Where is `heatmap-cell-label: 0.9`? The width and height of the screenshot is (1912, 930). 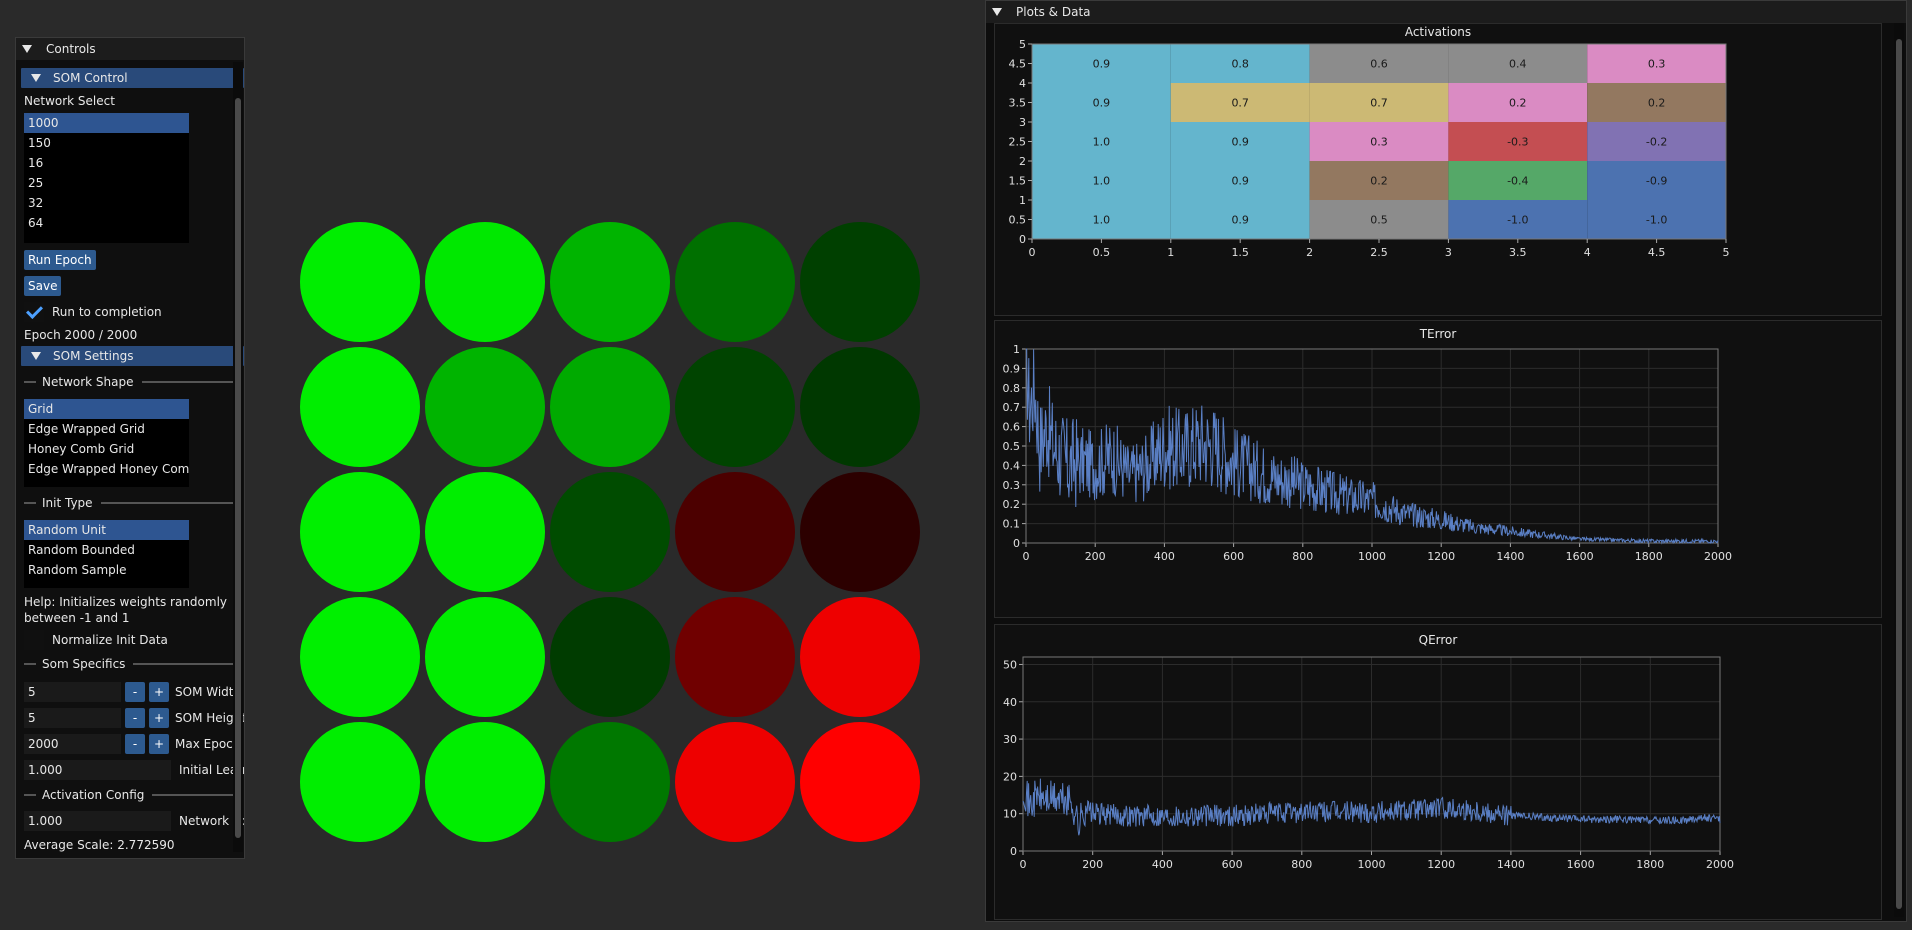
heatmap-cell-label: 0.9 is located at coordinates (1102, 64).